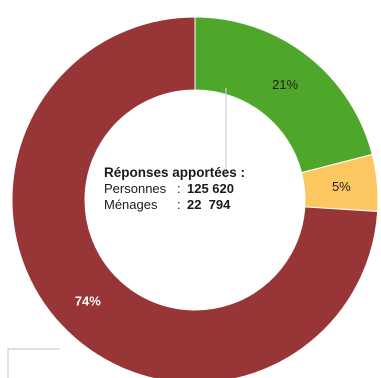 This screenshot has height=378, width=381. Describe the element at coordinates (179, 188) in the screenshot. I see `persons-sep: :` at that location.